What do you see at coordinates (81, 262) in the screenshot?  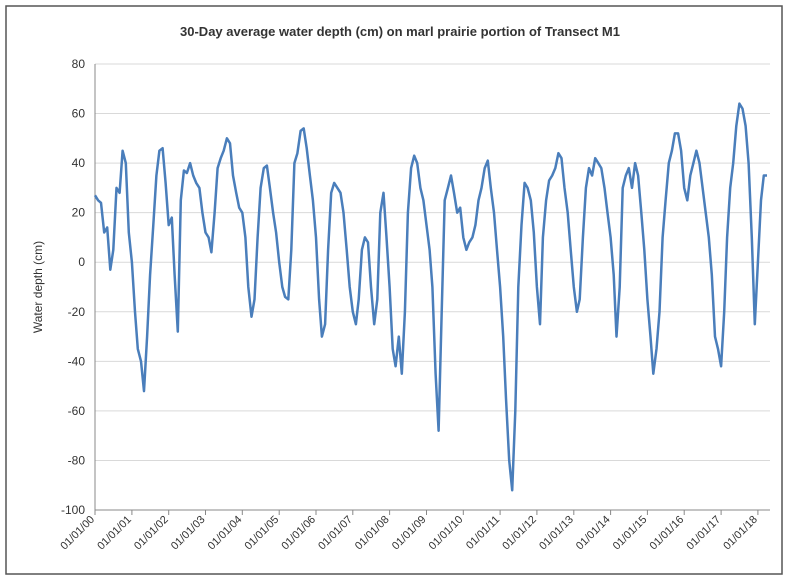 I see `y-tick-label: 0` at bounding box center [81, 262].